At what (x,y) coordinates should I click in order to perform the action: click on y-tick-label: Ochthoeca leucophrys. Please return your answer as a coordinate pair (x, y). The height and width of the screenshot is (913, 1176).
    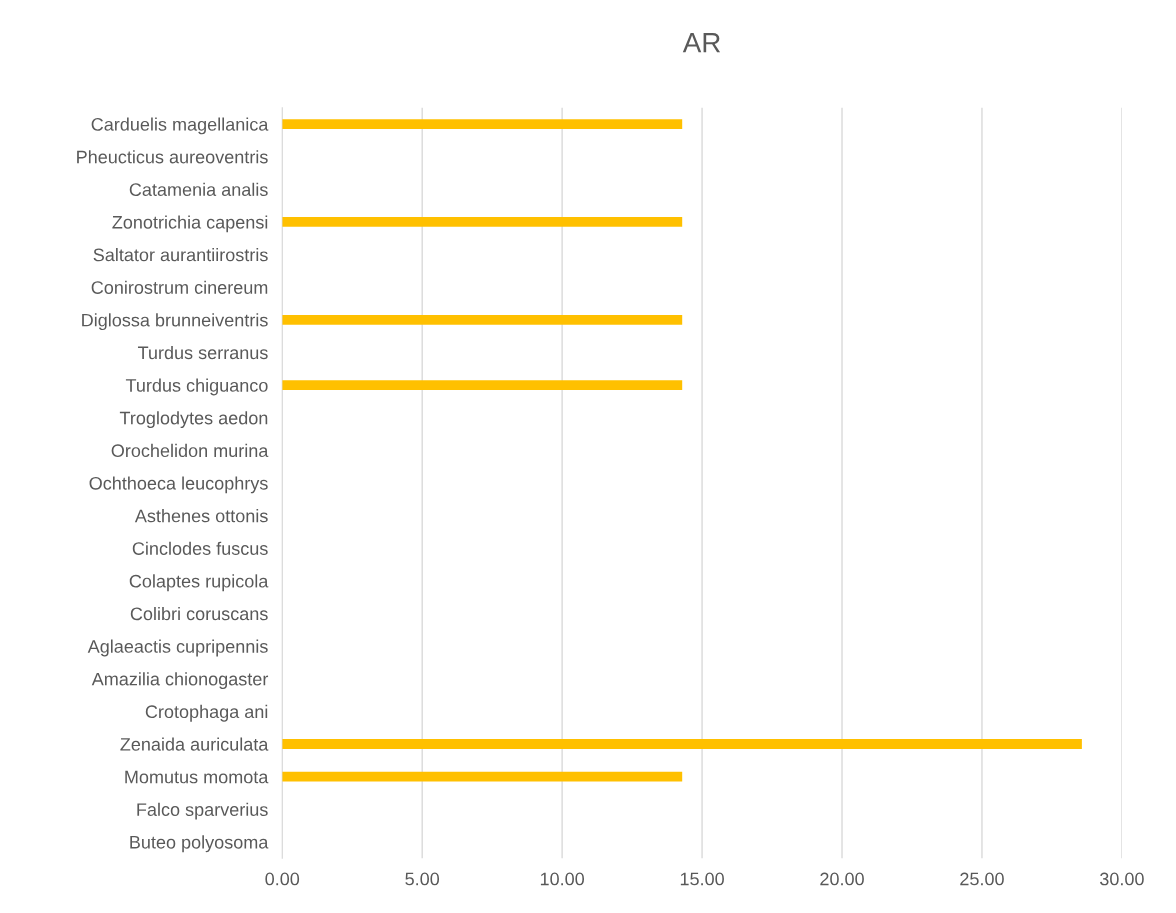
    Looking at the image, I should click on (178, 485).